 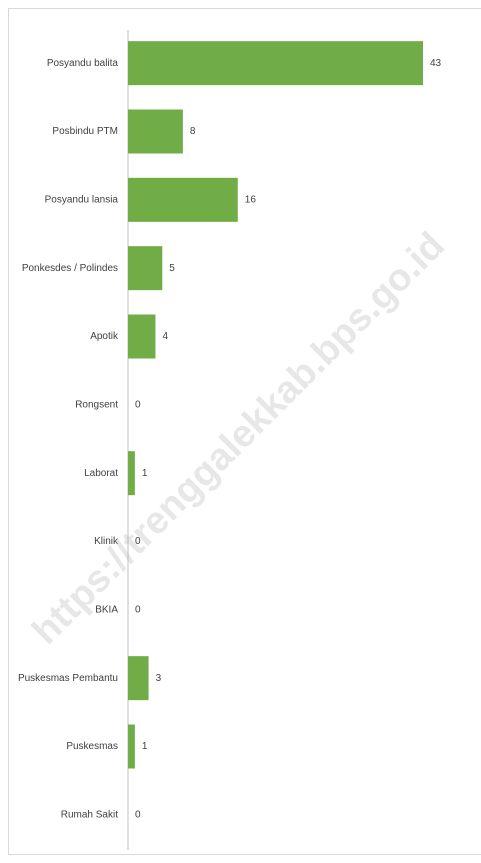 I want to click on y-tick-label: Puskesmas Pembantu, so click(x=68, y=678).